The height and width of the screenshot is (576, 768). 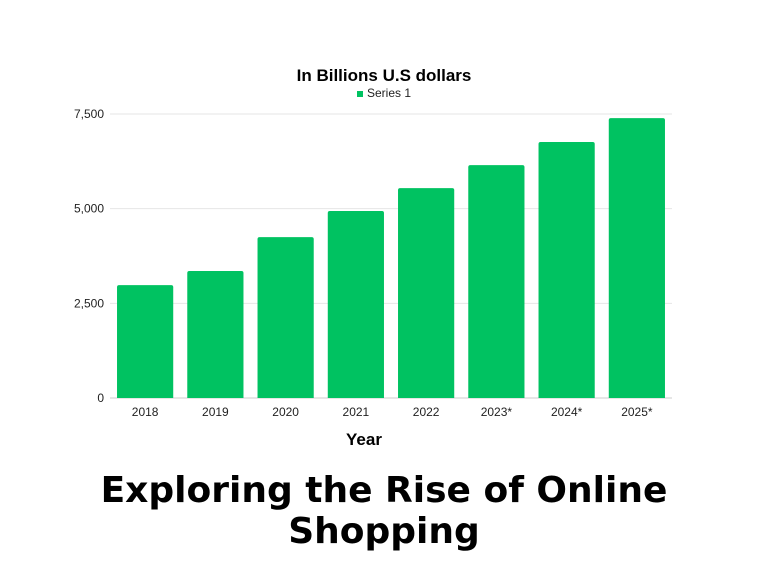 I want to click on x-tick-label: 2024*, so click(x=567, y=412).